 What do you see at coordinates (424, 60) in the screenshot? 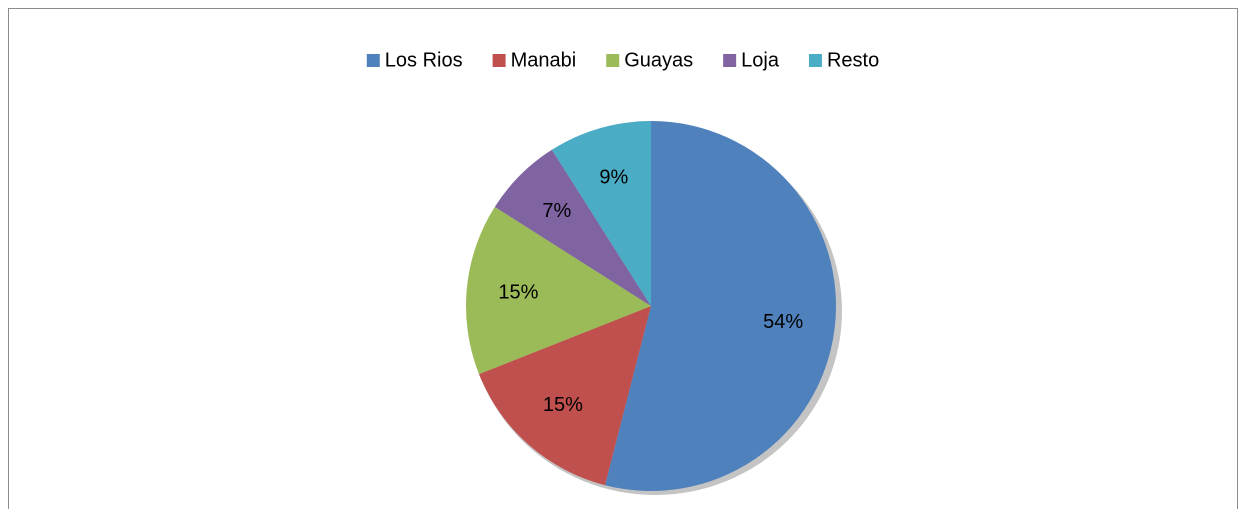
I see `legend-label: Los Rios` at bounding box center [424, 60].